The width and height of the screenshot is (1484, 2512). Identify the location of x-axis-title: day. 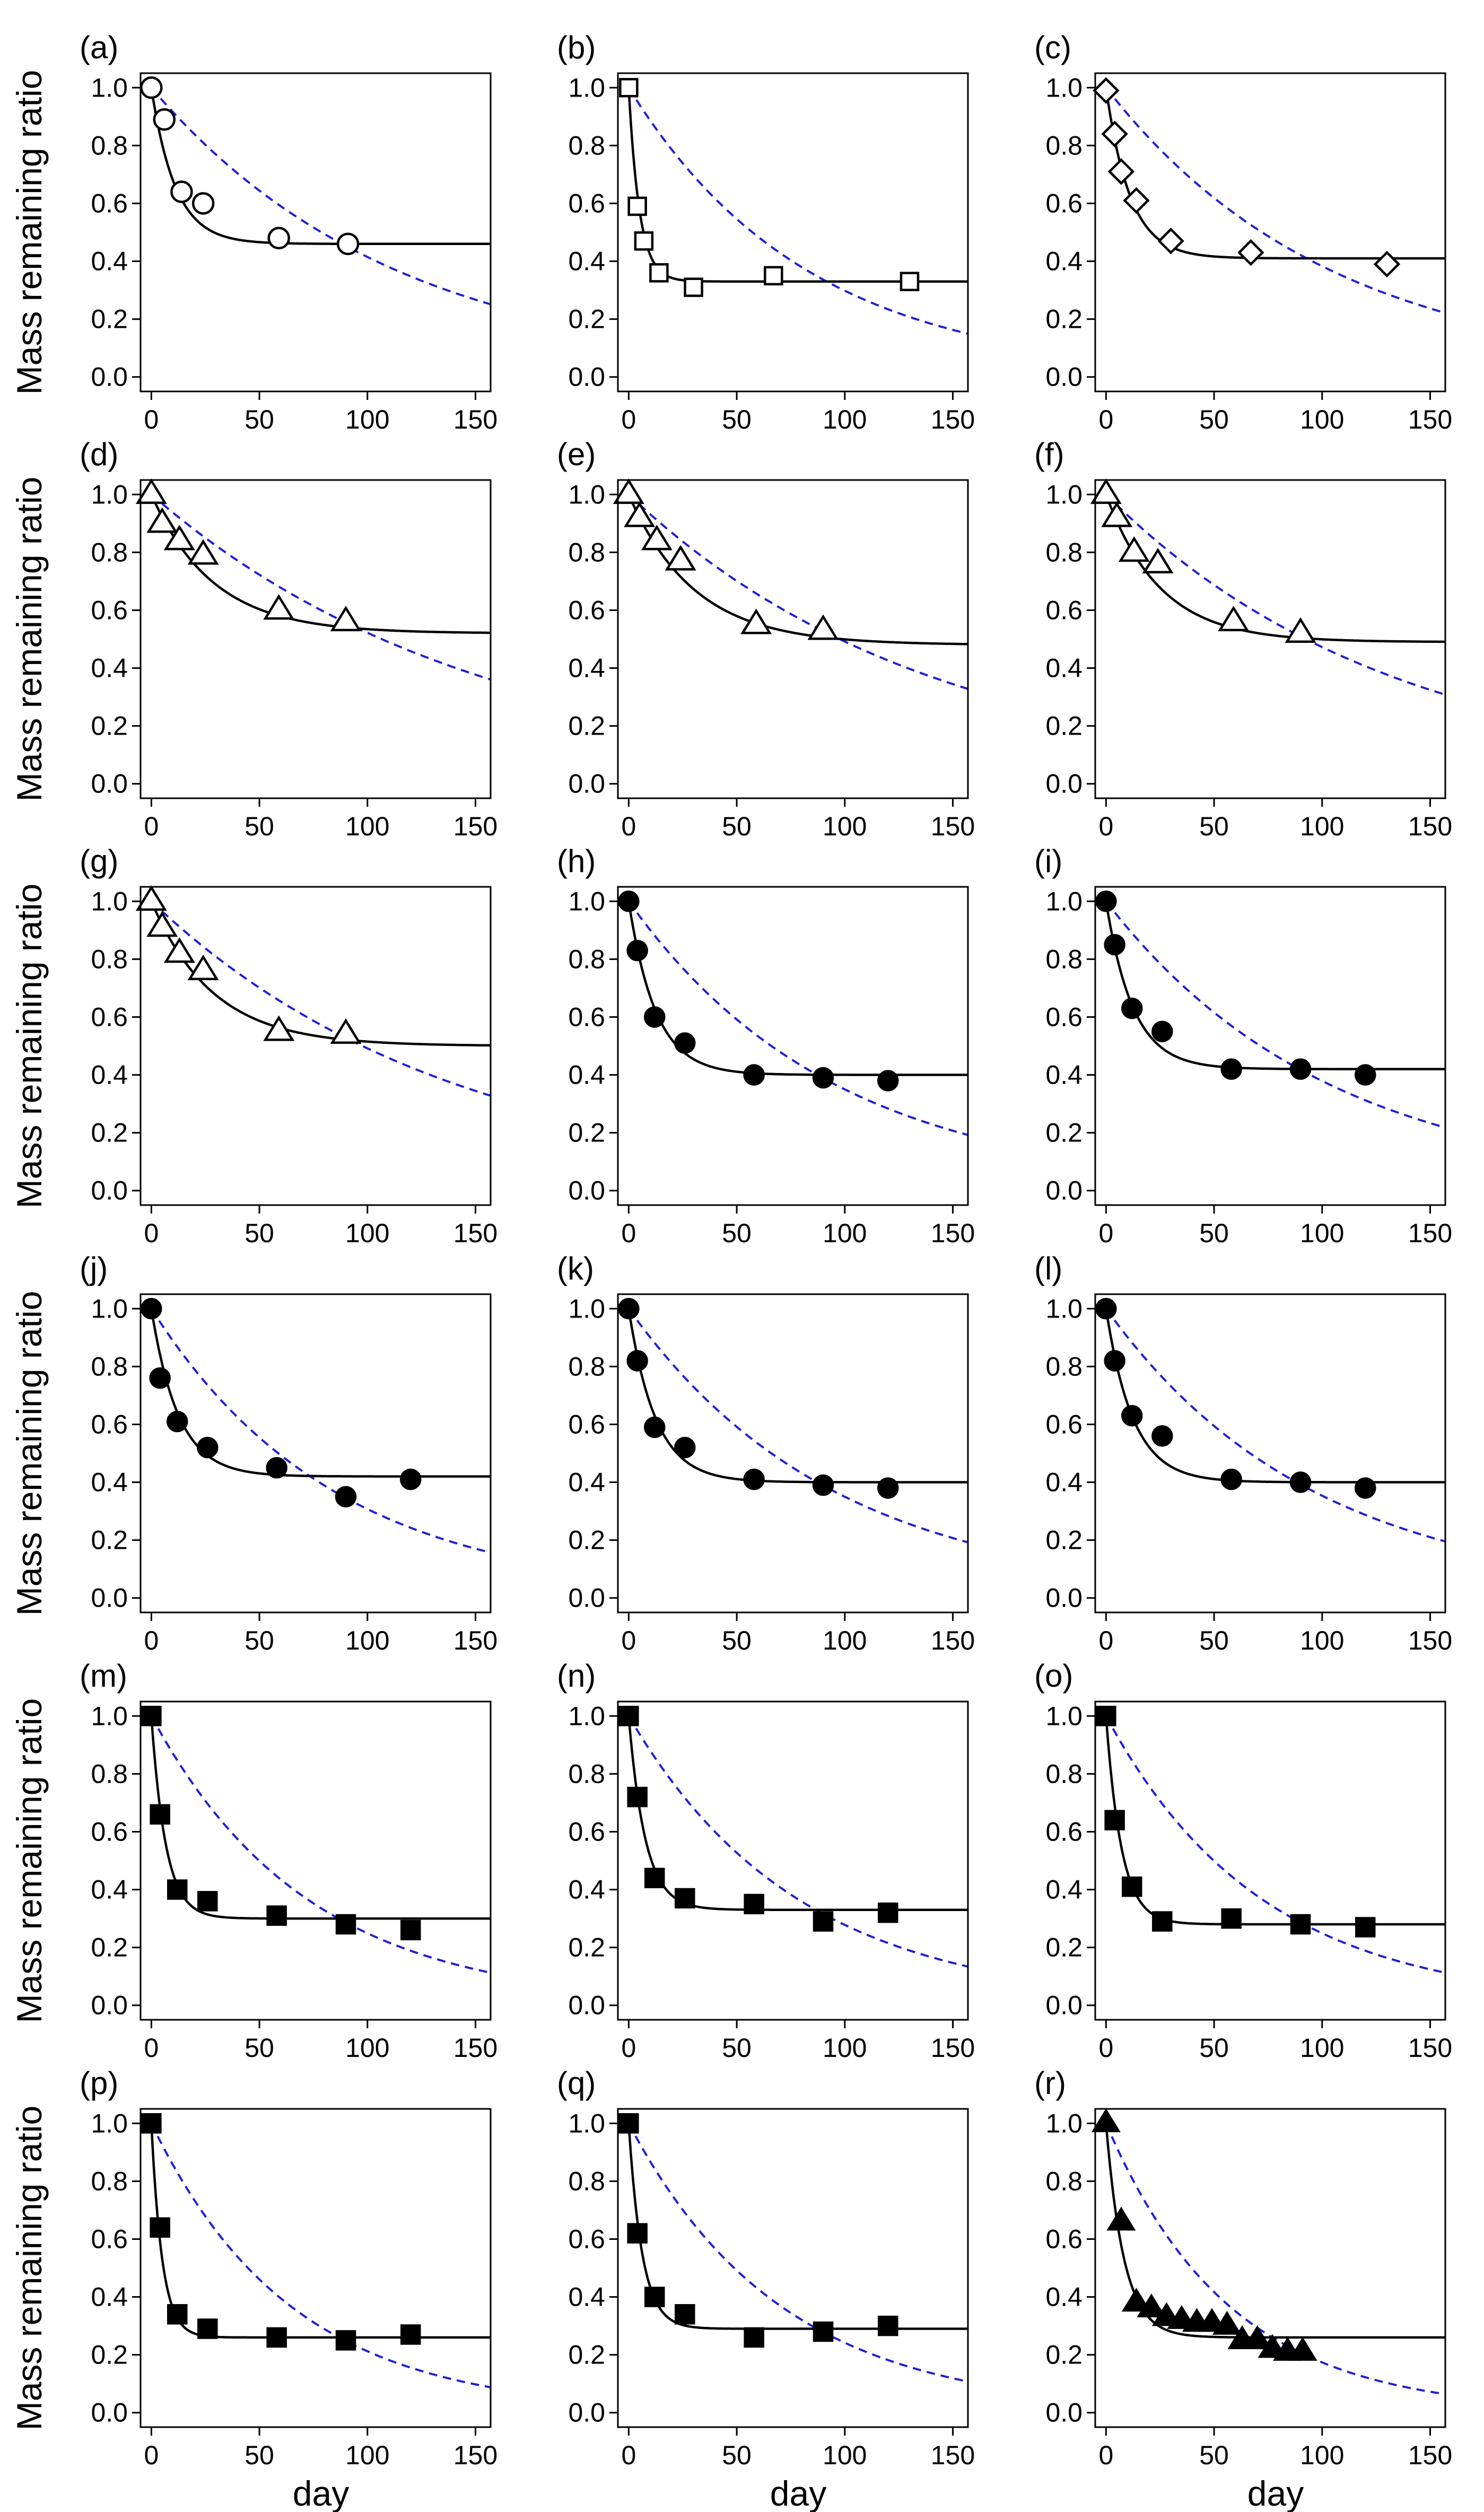
(1275, 2493).